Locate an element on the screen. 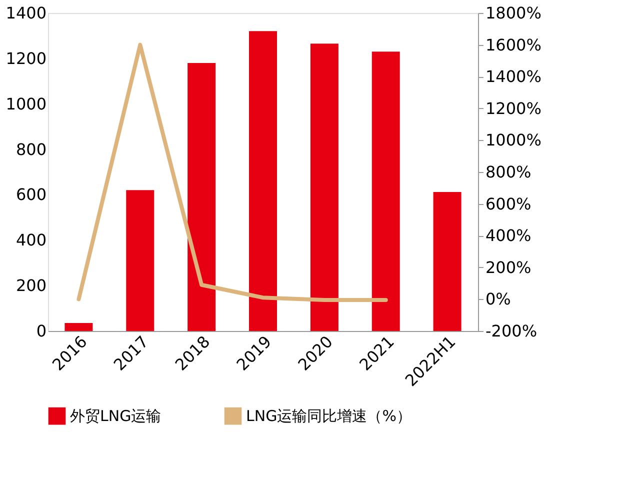 This screenshot has width=620, height=479. y-tick-label: 800 is located at coordinates (31, 149).